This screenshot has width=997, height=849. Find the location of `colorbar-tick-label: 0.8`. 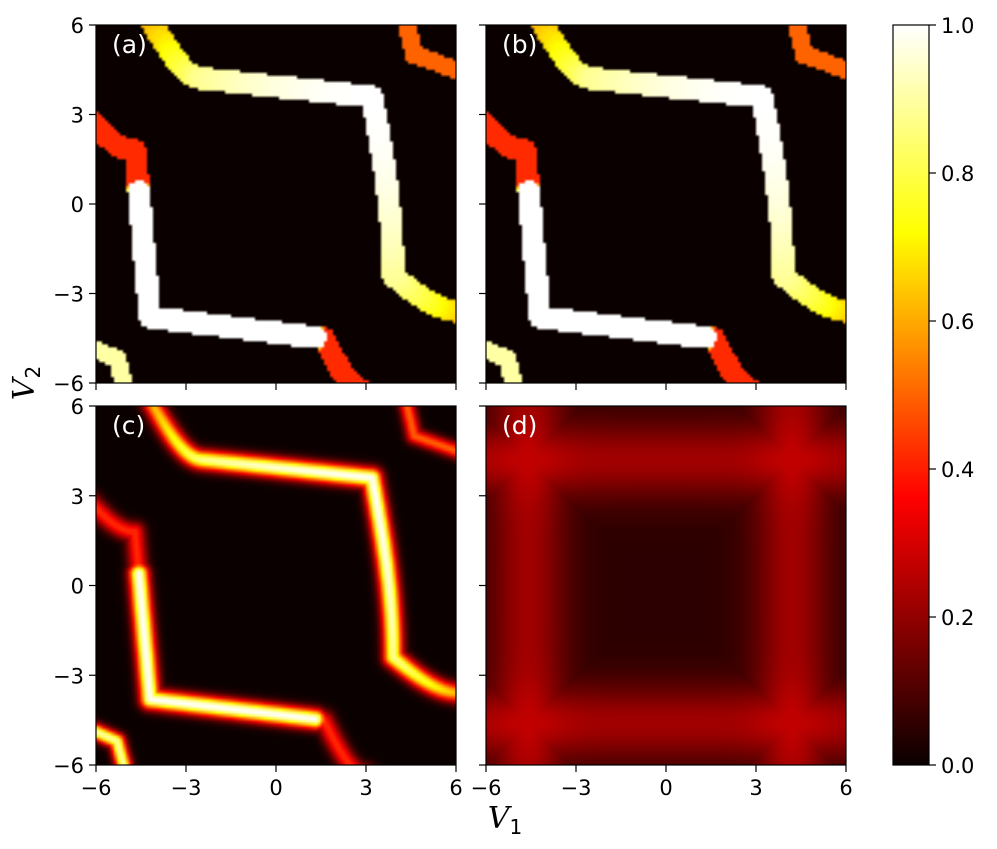

colorbar-tick-label: 0.8 is located at coordinates (957, 174).